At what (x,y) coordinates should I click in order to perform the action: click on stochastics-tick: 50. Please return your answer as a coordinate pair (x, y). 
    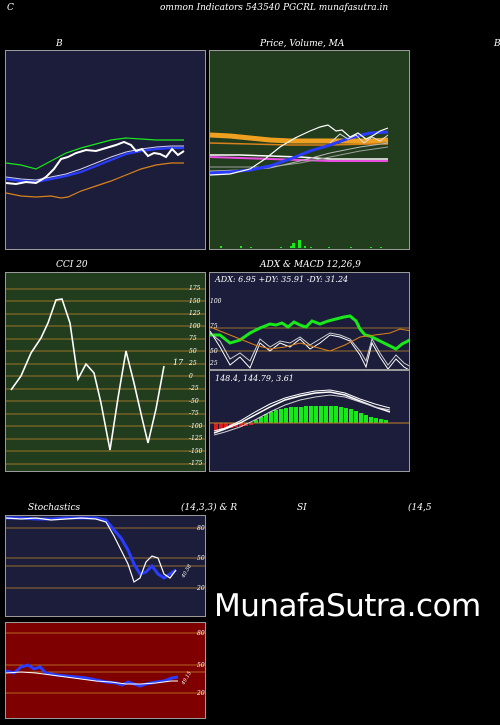
    Looking at the image, I should click on (201, 558).